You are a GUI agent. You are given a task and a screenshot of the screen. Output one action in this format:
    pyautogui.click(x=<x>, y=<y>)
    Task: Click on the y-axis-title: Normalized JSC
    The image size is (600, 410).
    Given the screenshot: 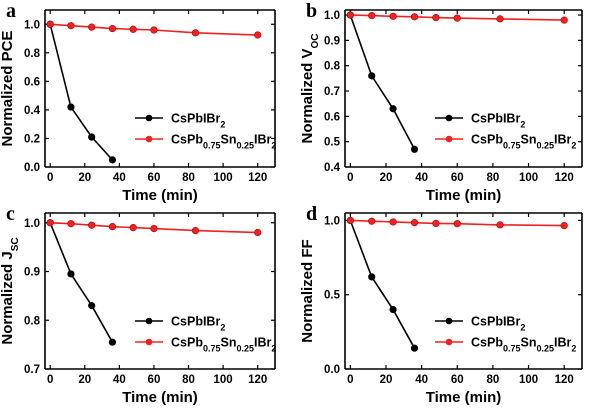 What is the action you would take?
    pyautogui.click(x=10, y=290)
    